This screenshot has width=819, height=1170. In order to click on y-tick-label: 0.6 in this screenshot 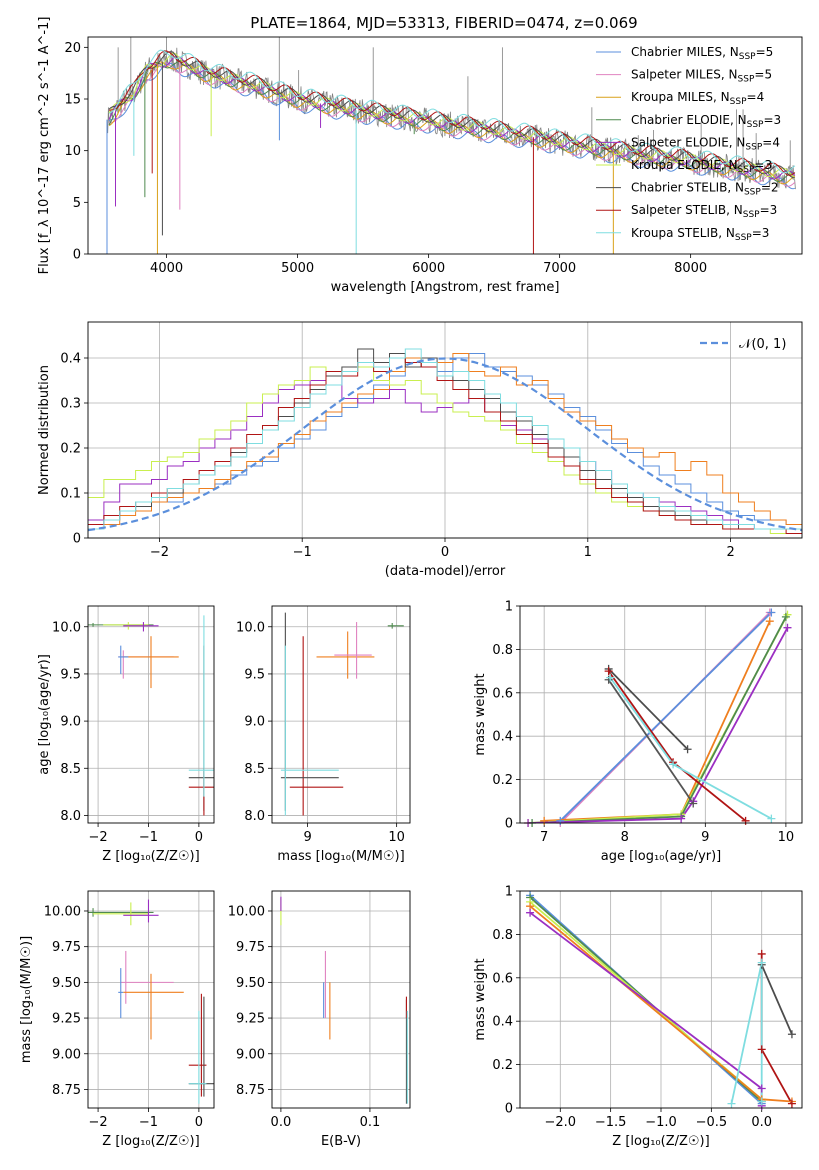, I will do `click(502, 978)`.